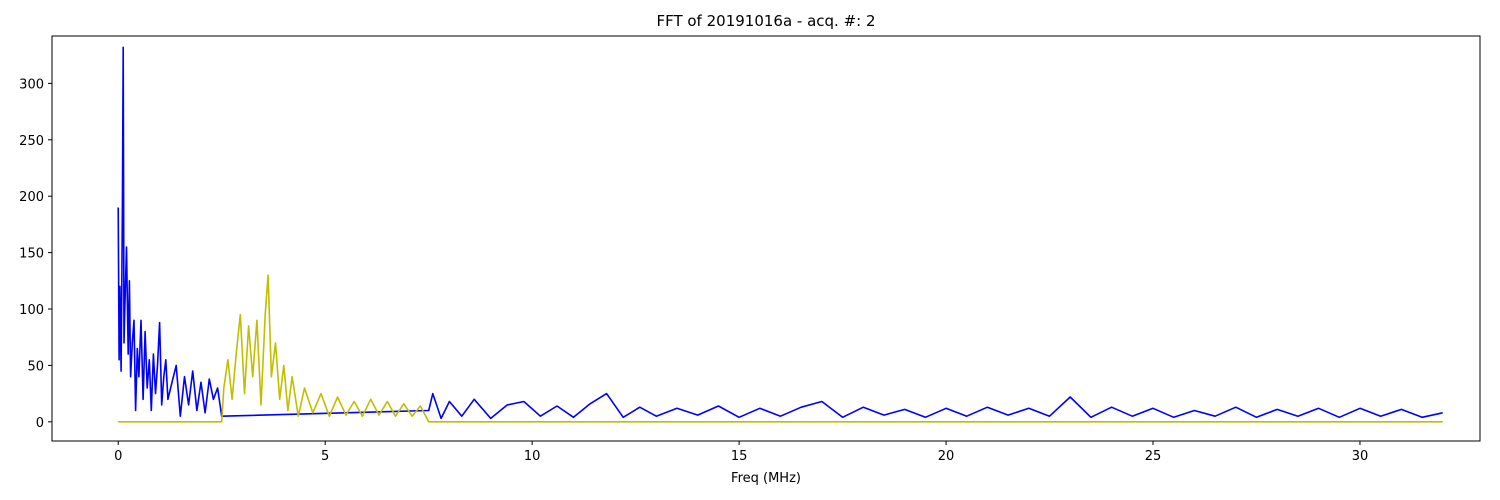 Image resolution: width=1500 pixels, height=500 pixels. I want to click on x-axis-ticks: 0 5 10 15 20 25 30, so click(741, 452).